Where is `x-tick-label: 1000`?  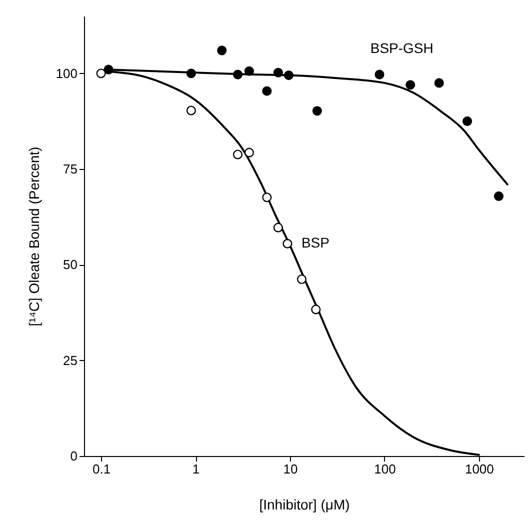
x-tick-label: 1000 is located at coordinates (479, 469).